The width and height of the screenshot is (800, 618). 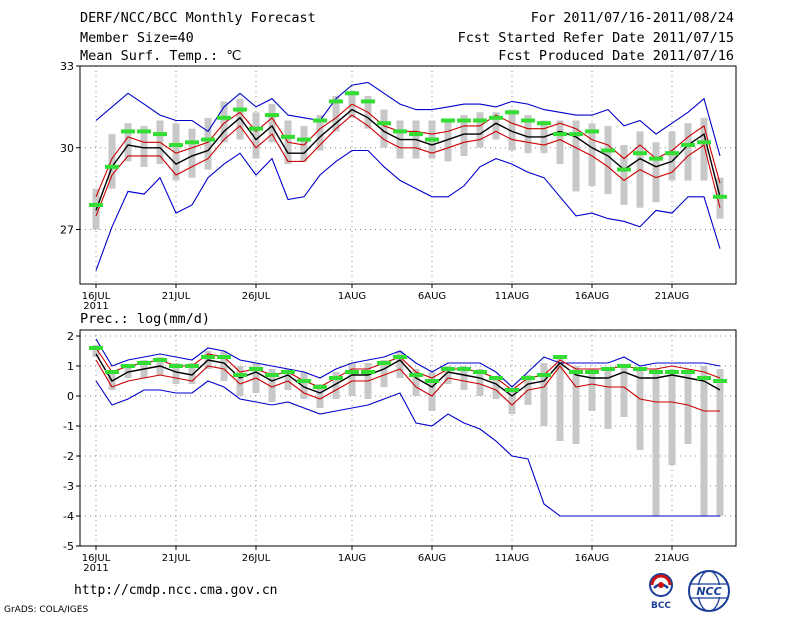 What do you see at coordinates (176, 296) in the screenshot?
I see `xtick-label-temp-2: 21JUL` at bounding box center [176, 296].